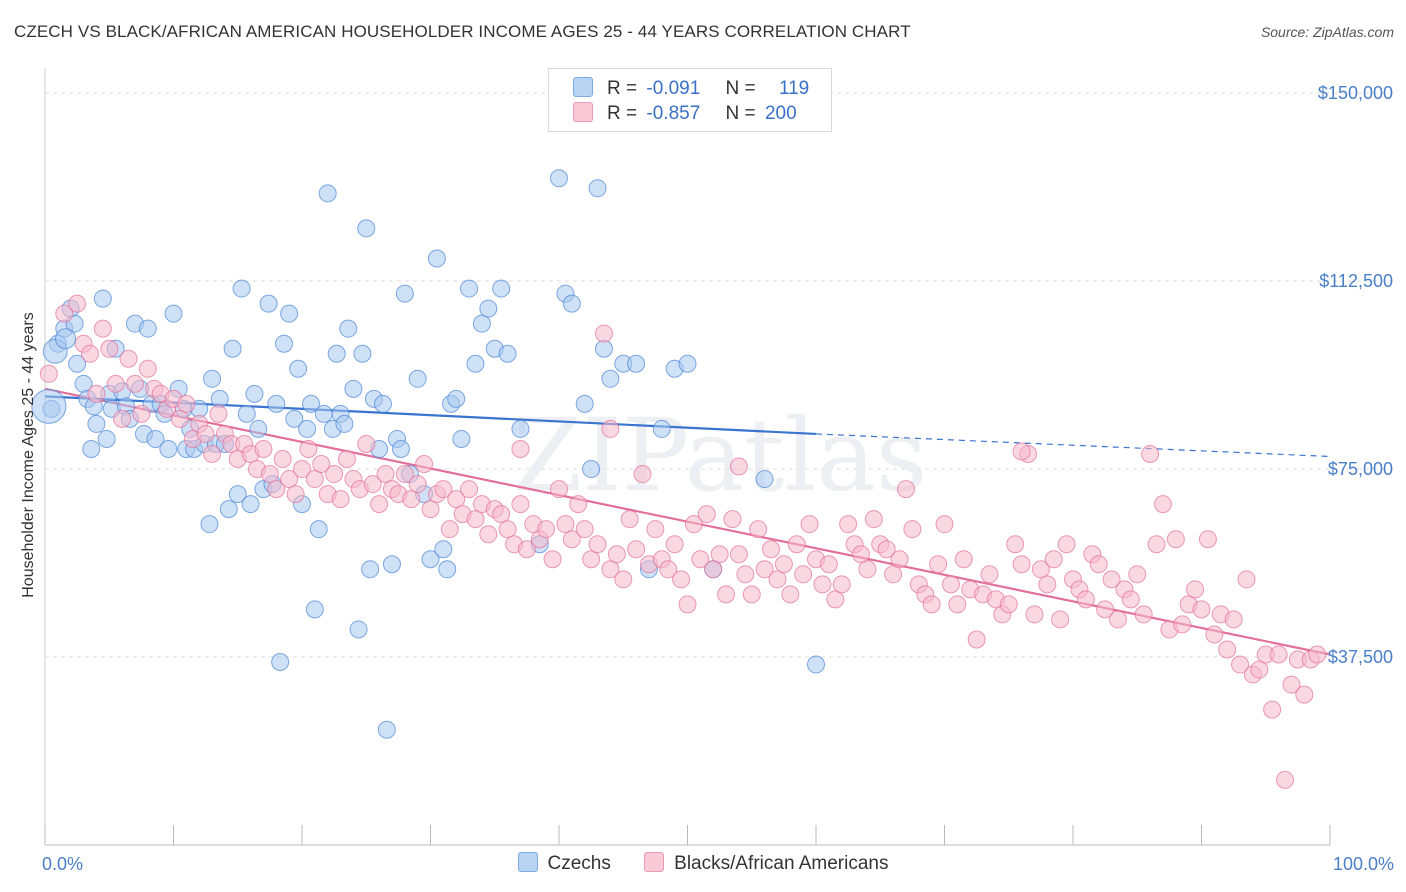  I want to click on legend-n-value: 200, so click(780, 113).